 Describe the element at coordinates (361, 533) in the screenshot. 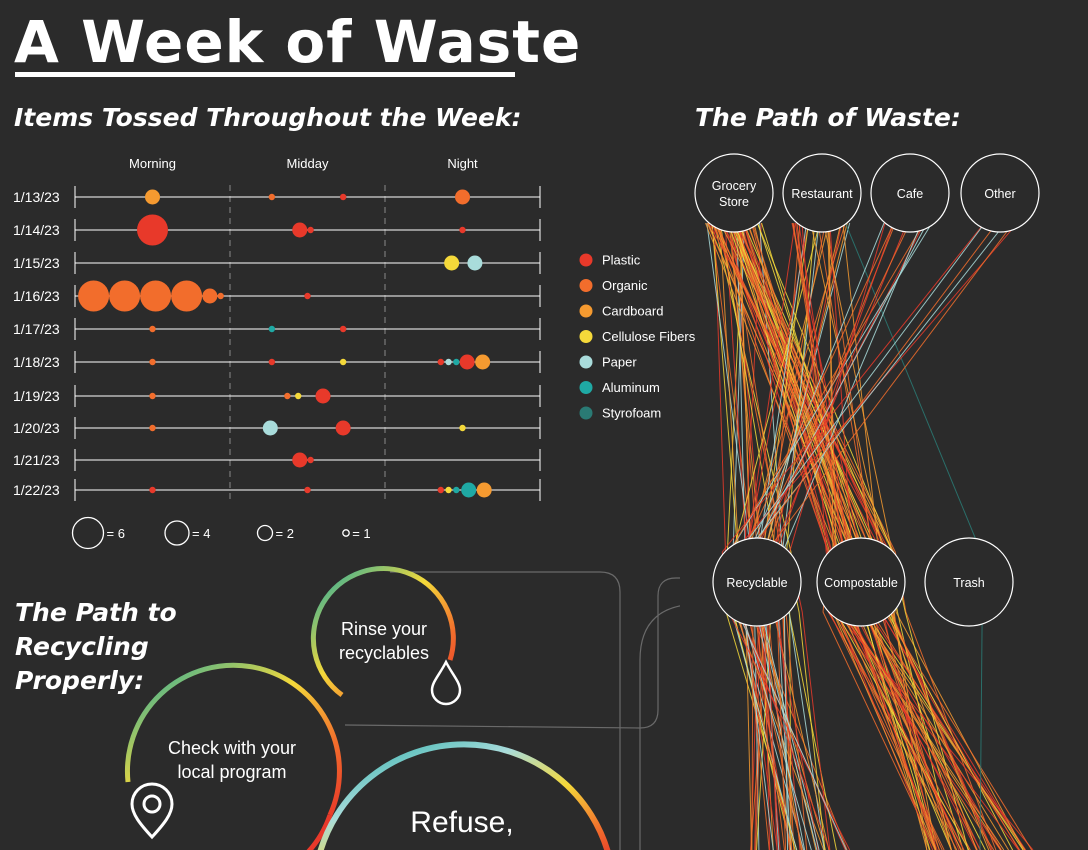

I see `size-key-label: = 1` at that location.